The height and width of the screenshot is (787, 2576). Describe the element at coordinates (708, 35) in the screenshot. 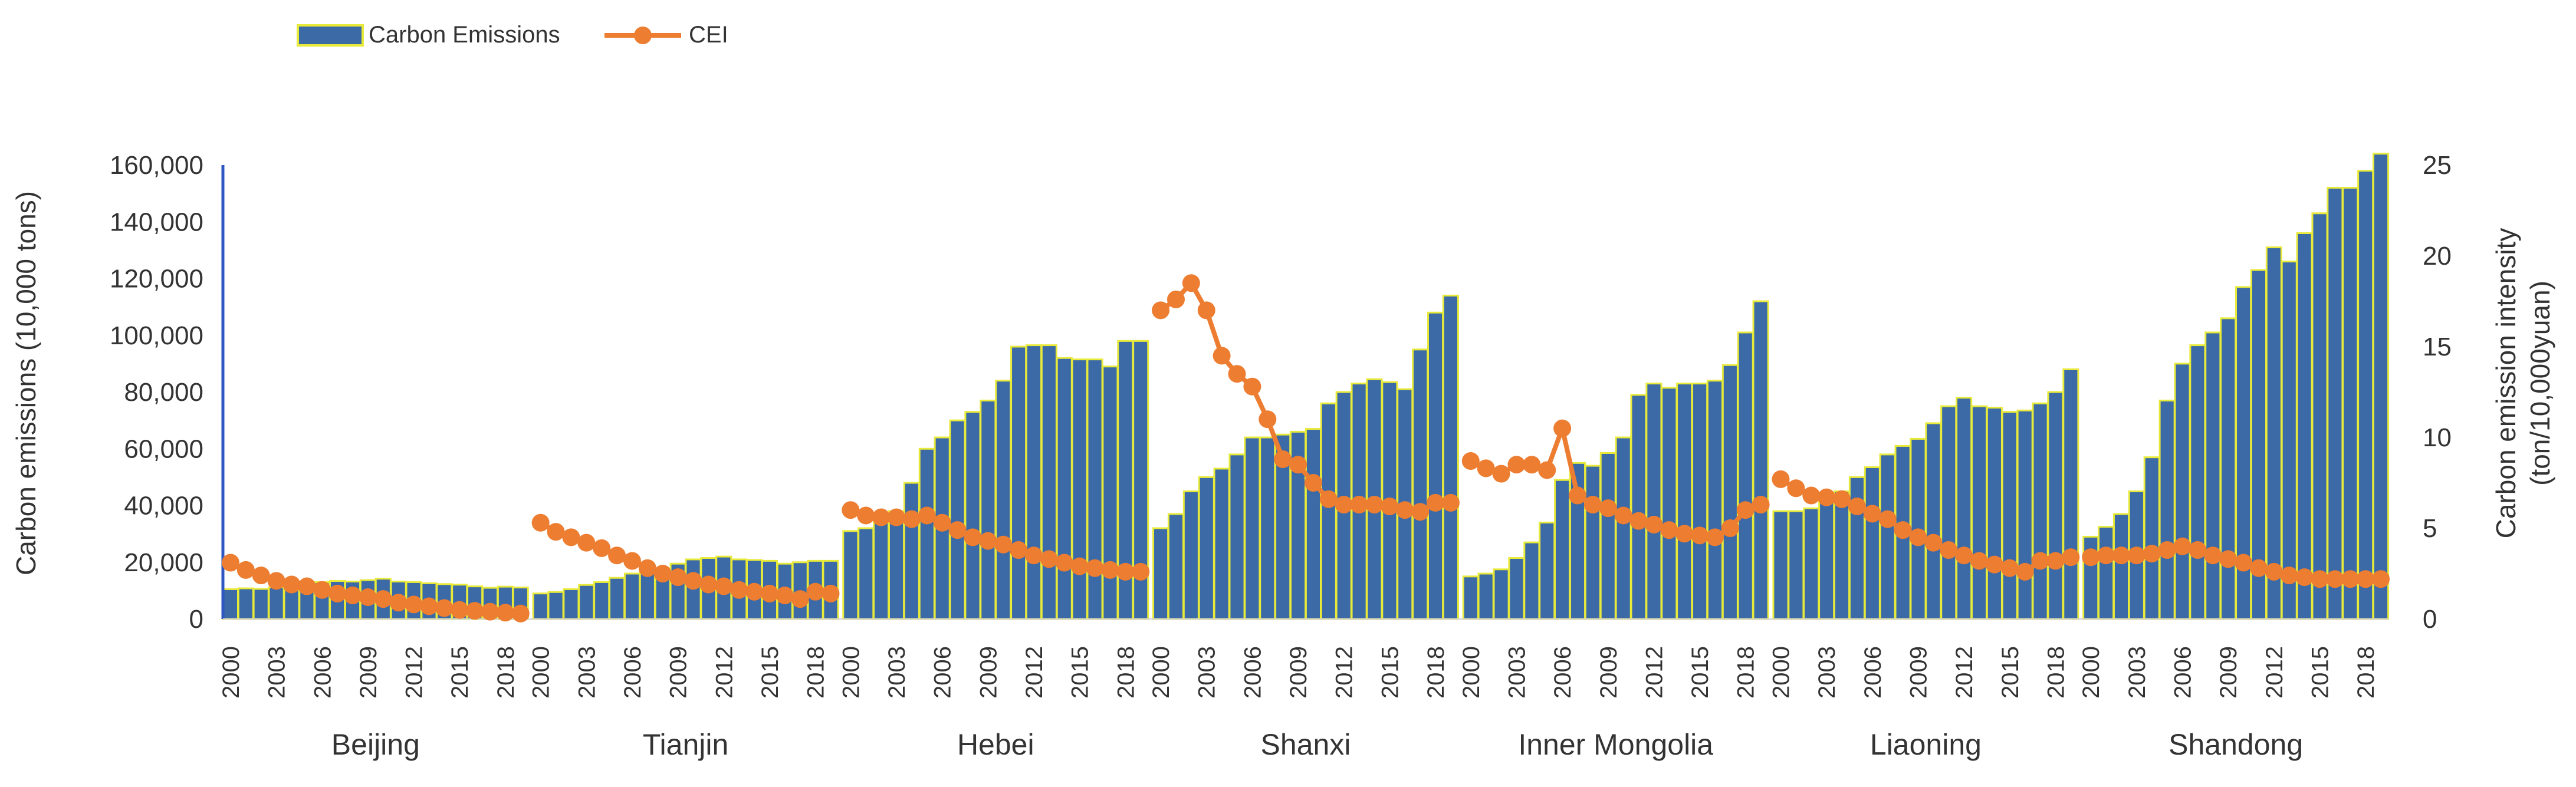

I see `legend-line-label: CEI` at that location.